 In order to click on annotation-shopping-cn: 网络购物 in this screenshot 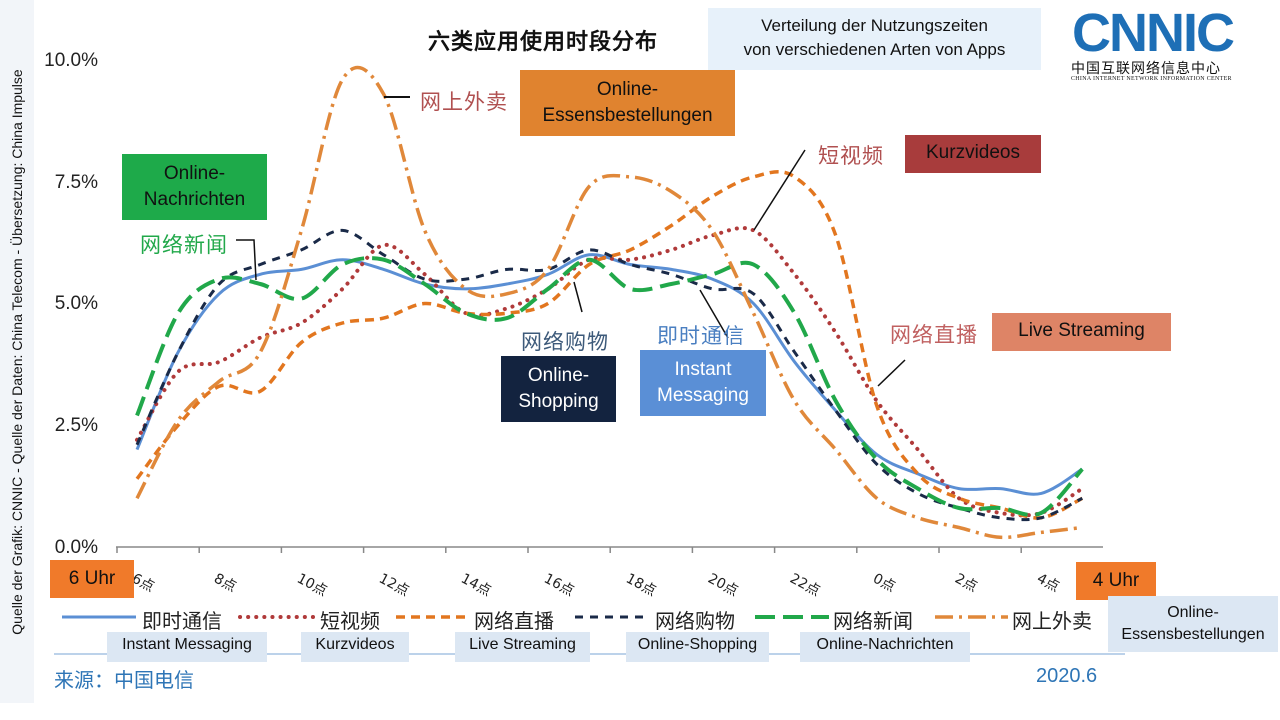, I will do `click(565, 342)`.